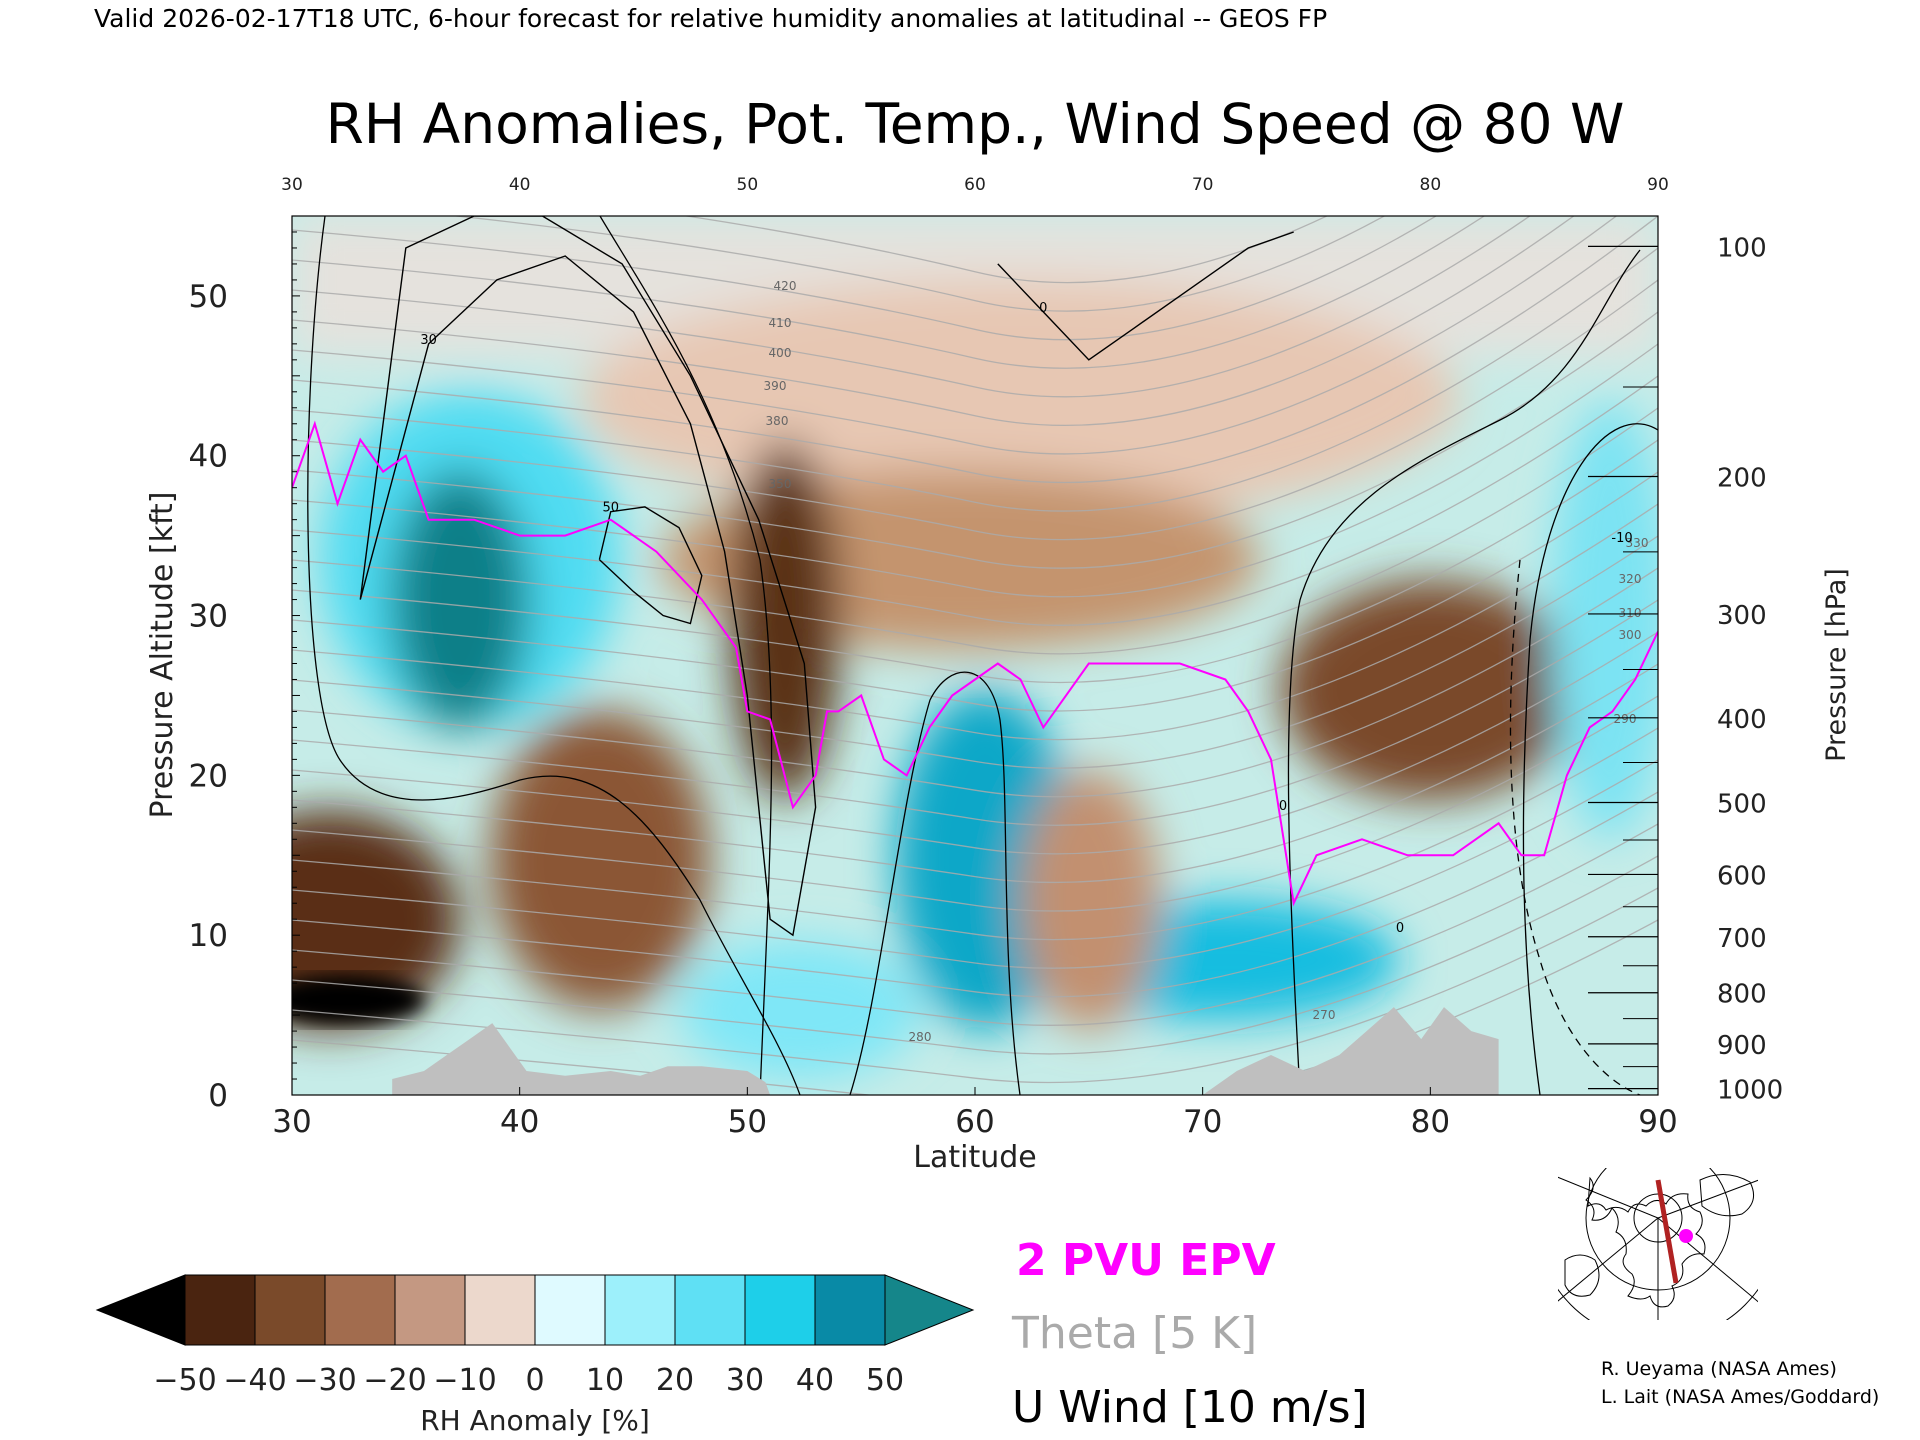 The width and height of the screenshot is (1920, 1440). I want to click on credit-1: R. Ueyama (NASA Ames), so click(1719, 1369).